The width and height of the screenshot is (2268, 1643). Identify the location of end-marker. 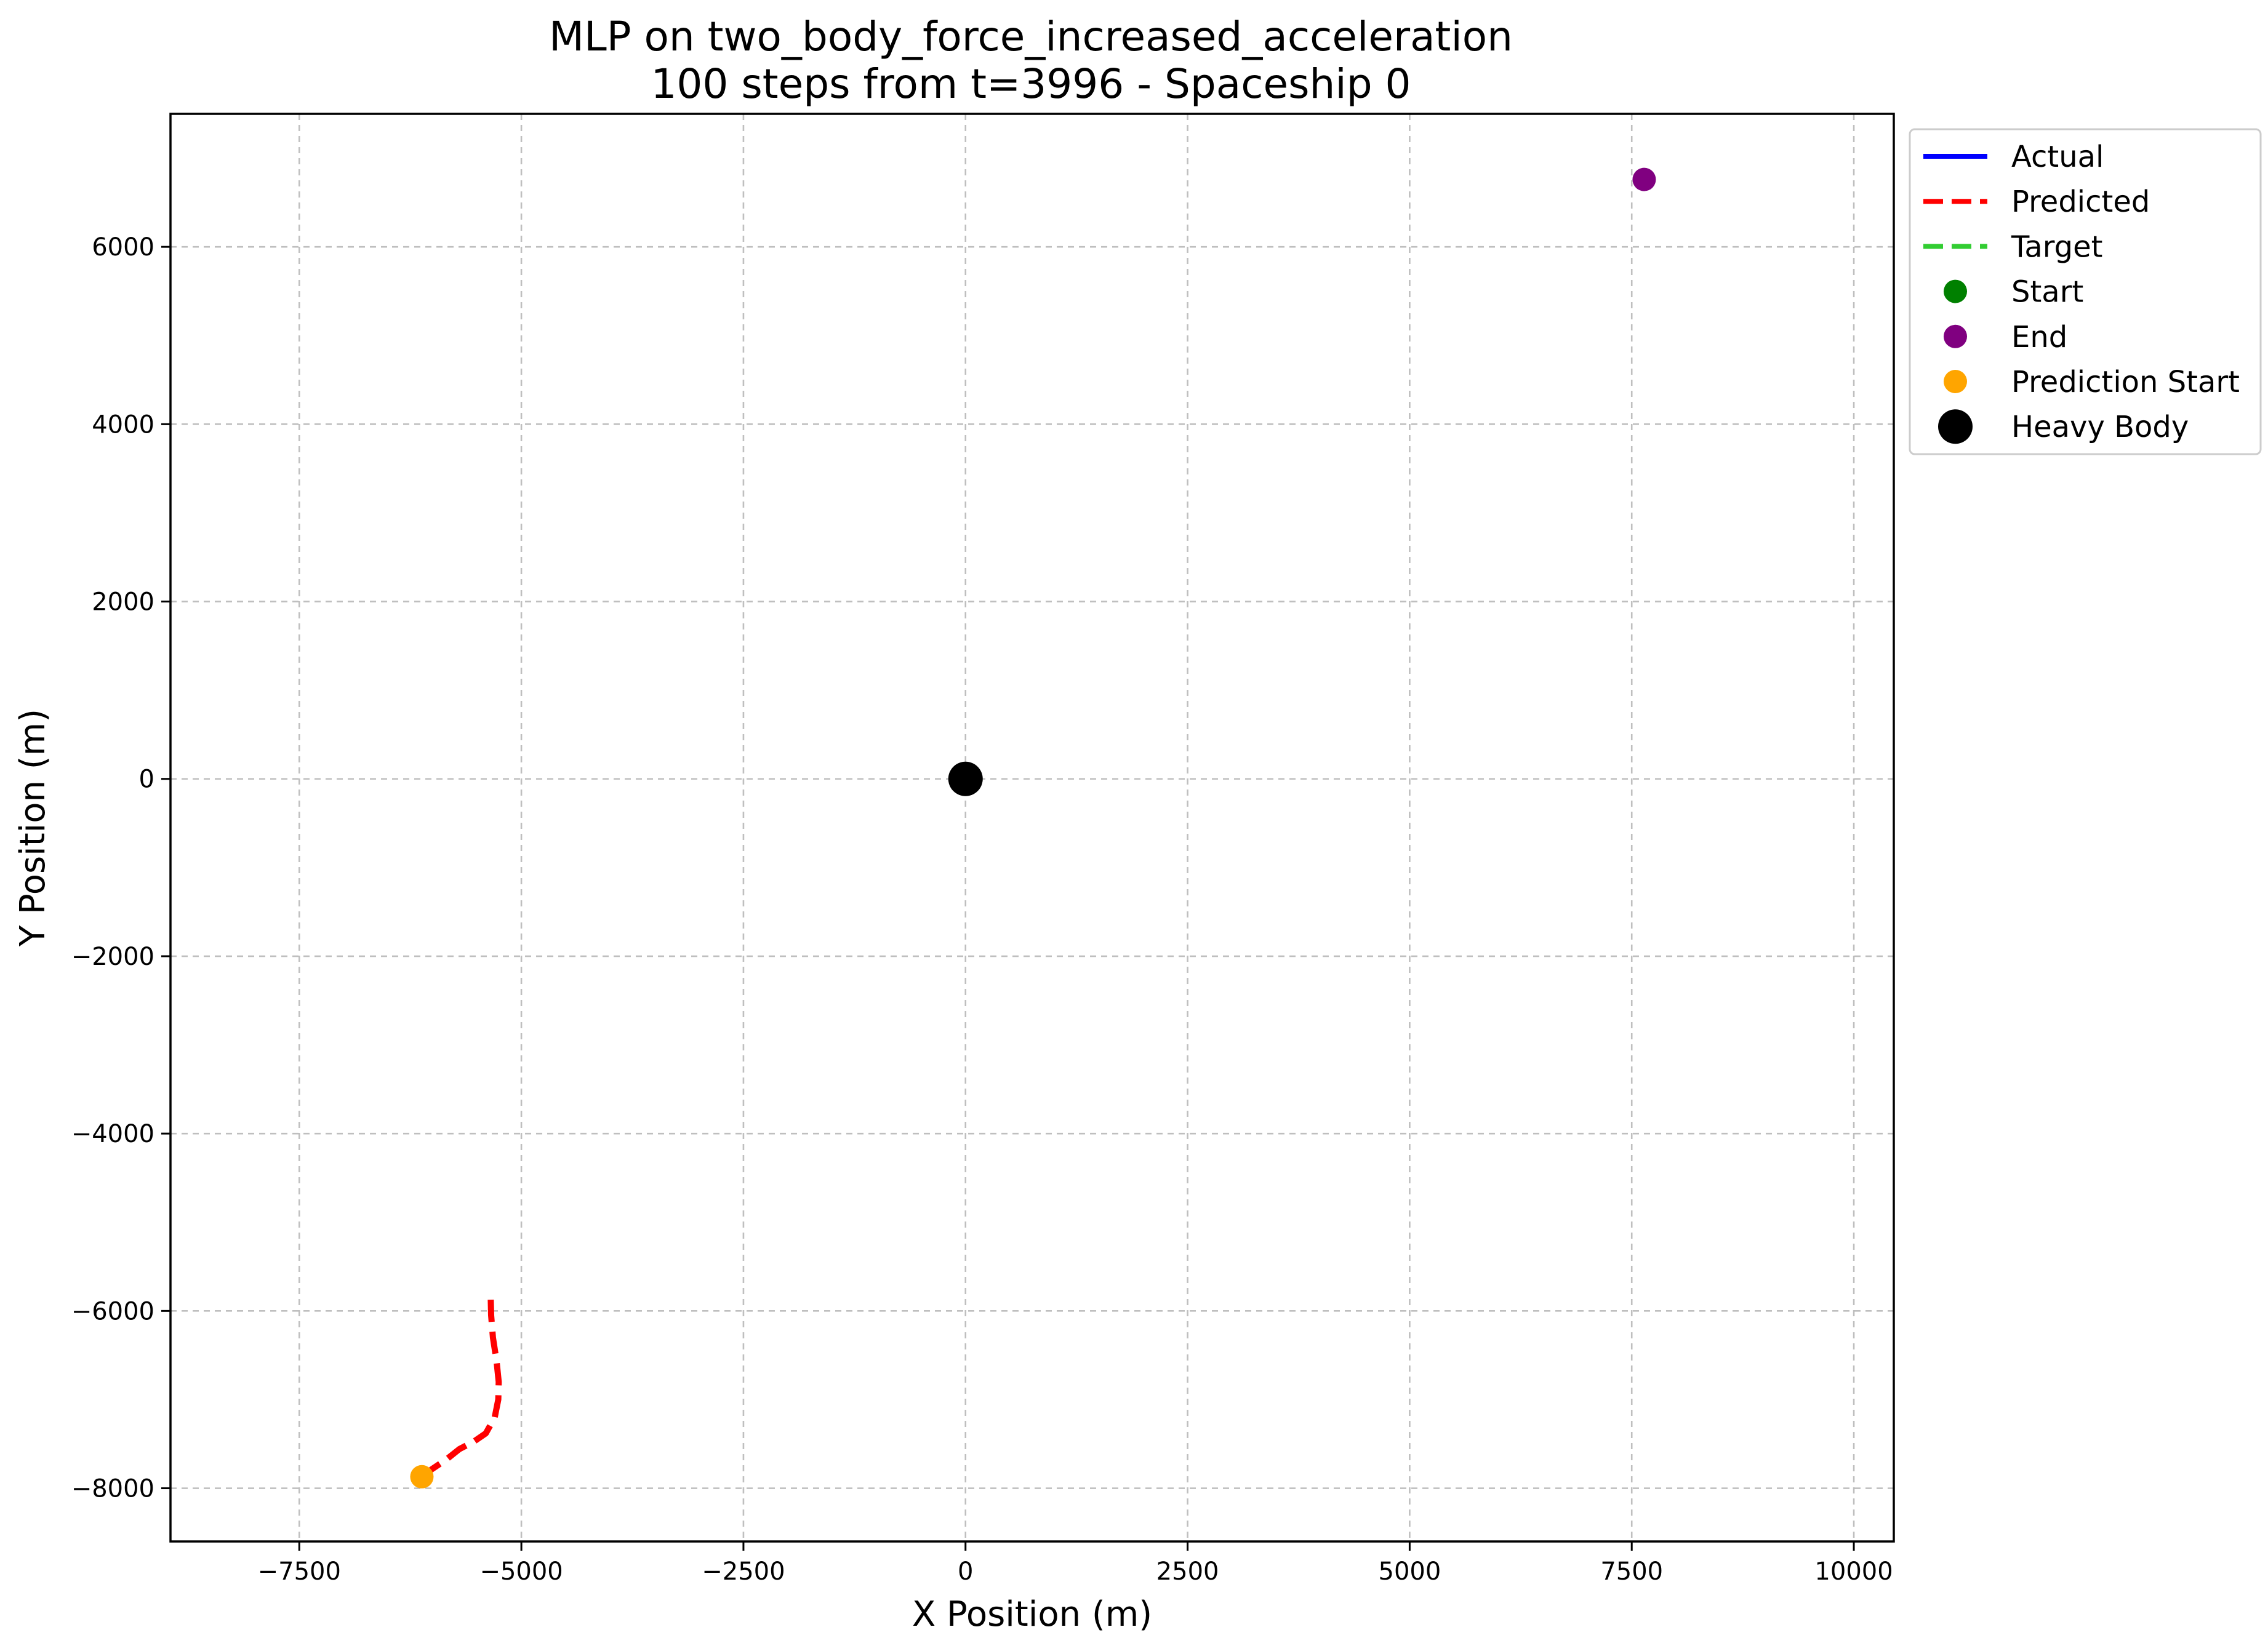
(1644, 179).